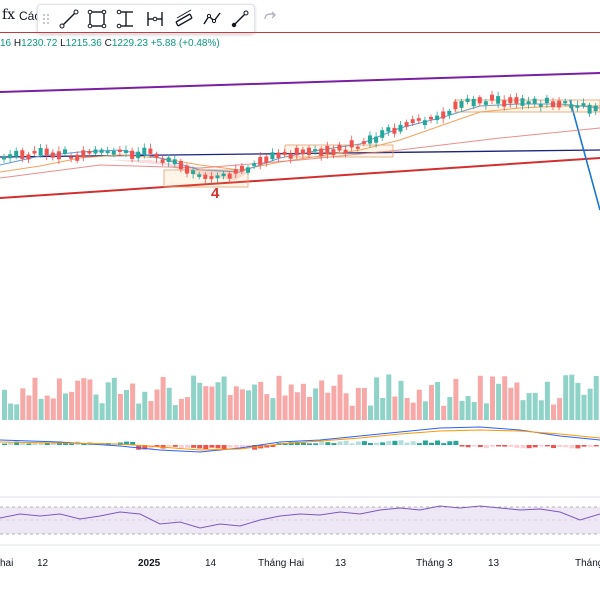 The height and width of the screenshot is (600, 600). I want to click on hline-tool-icon, so click(155, 19).